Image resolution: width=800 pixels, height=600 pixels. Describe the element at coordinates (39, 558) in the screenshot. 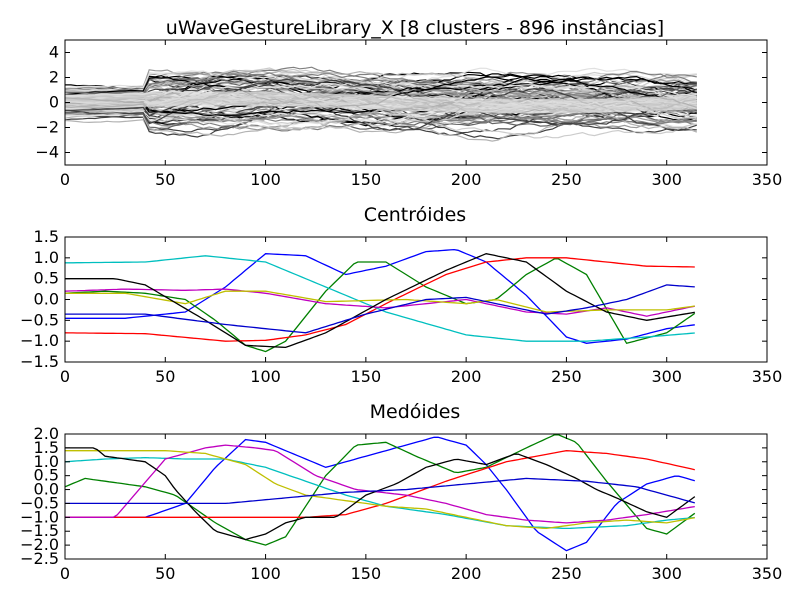

I see `y-tick-label: −2.5` at that location.